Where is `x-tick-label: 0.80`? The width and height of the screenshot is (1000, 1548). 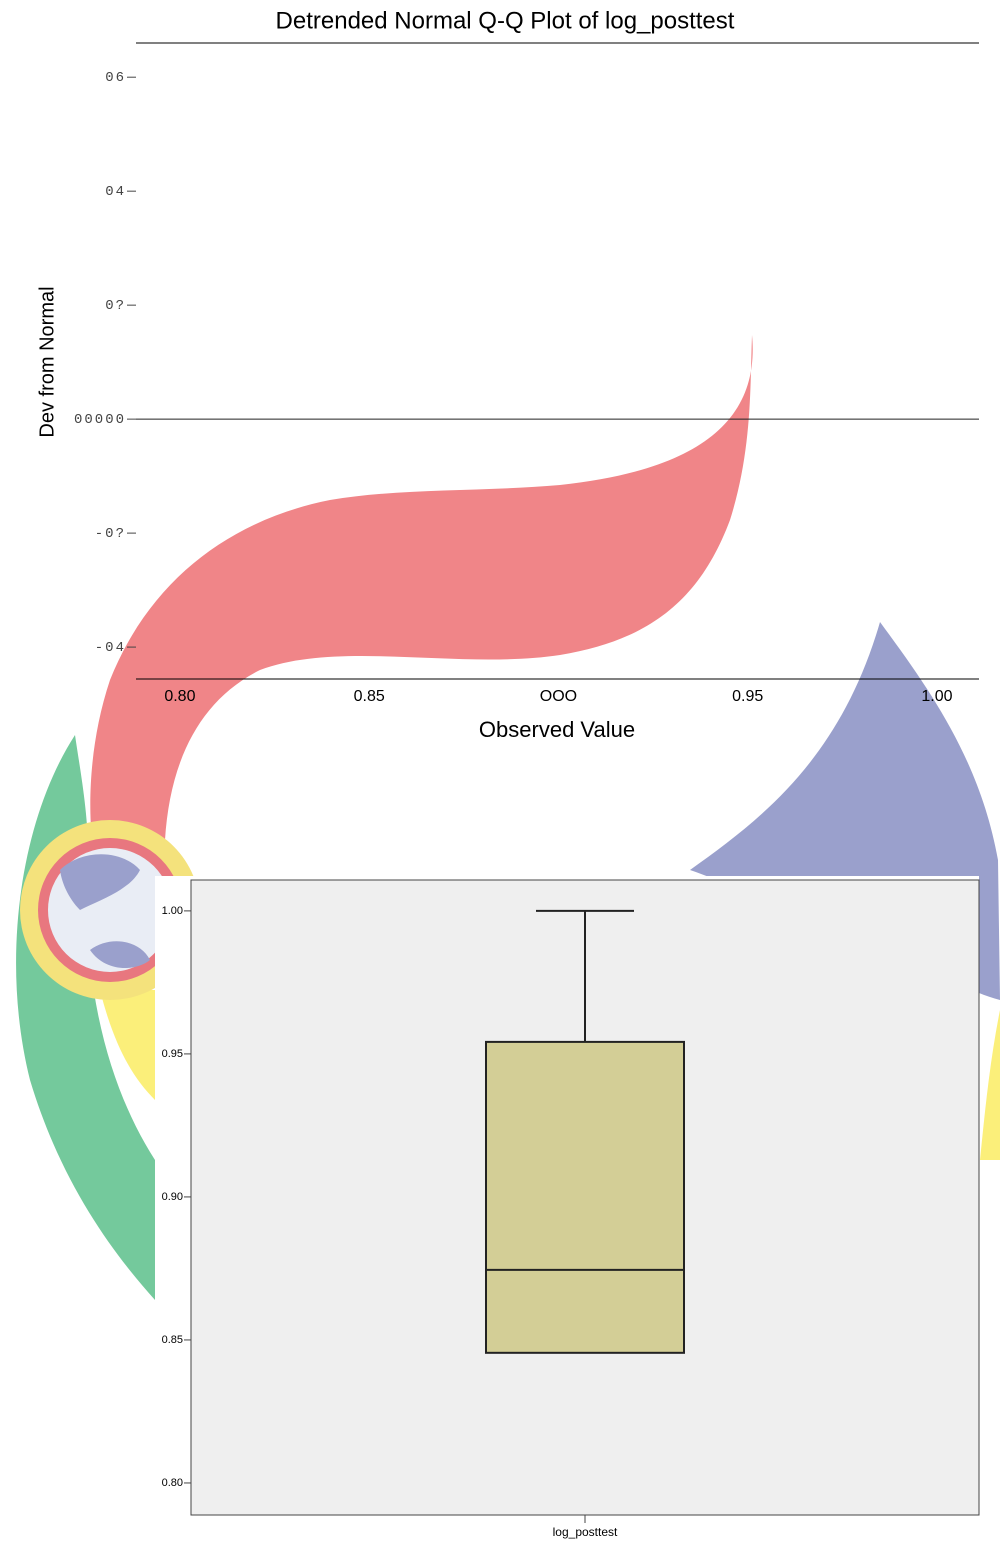
x-tick-label: 0.80 is located at coordinates (179, 696).